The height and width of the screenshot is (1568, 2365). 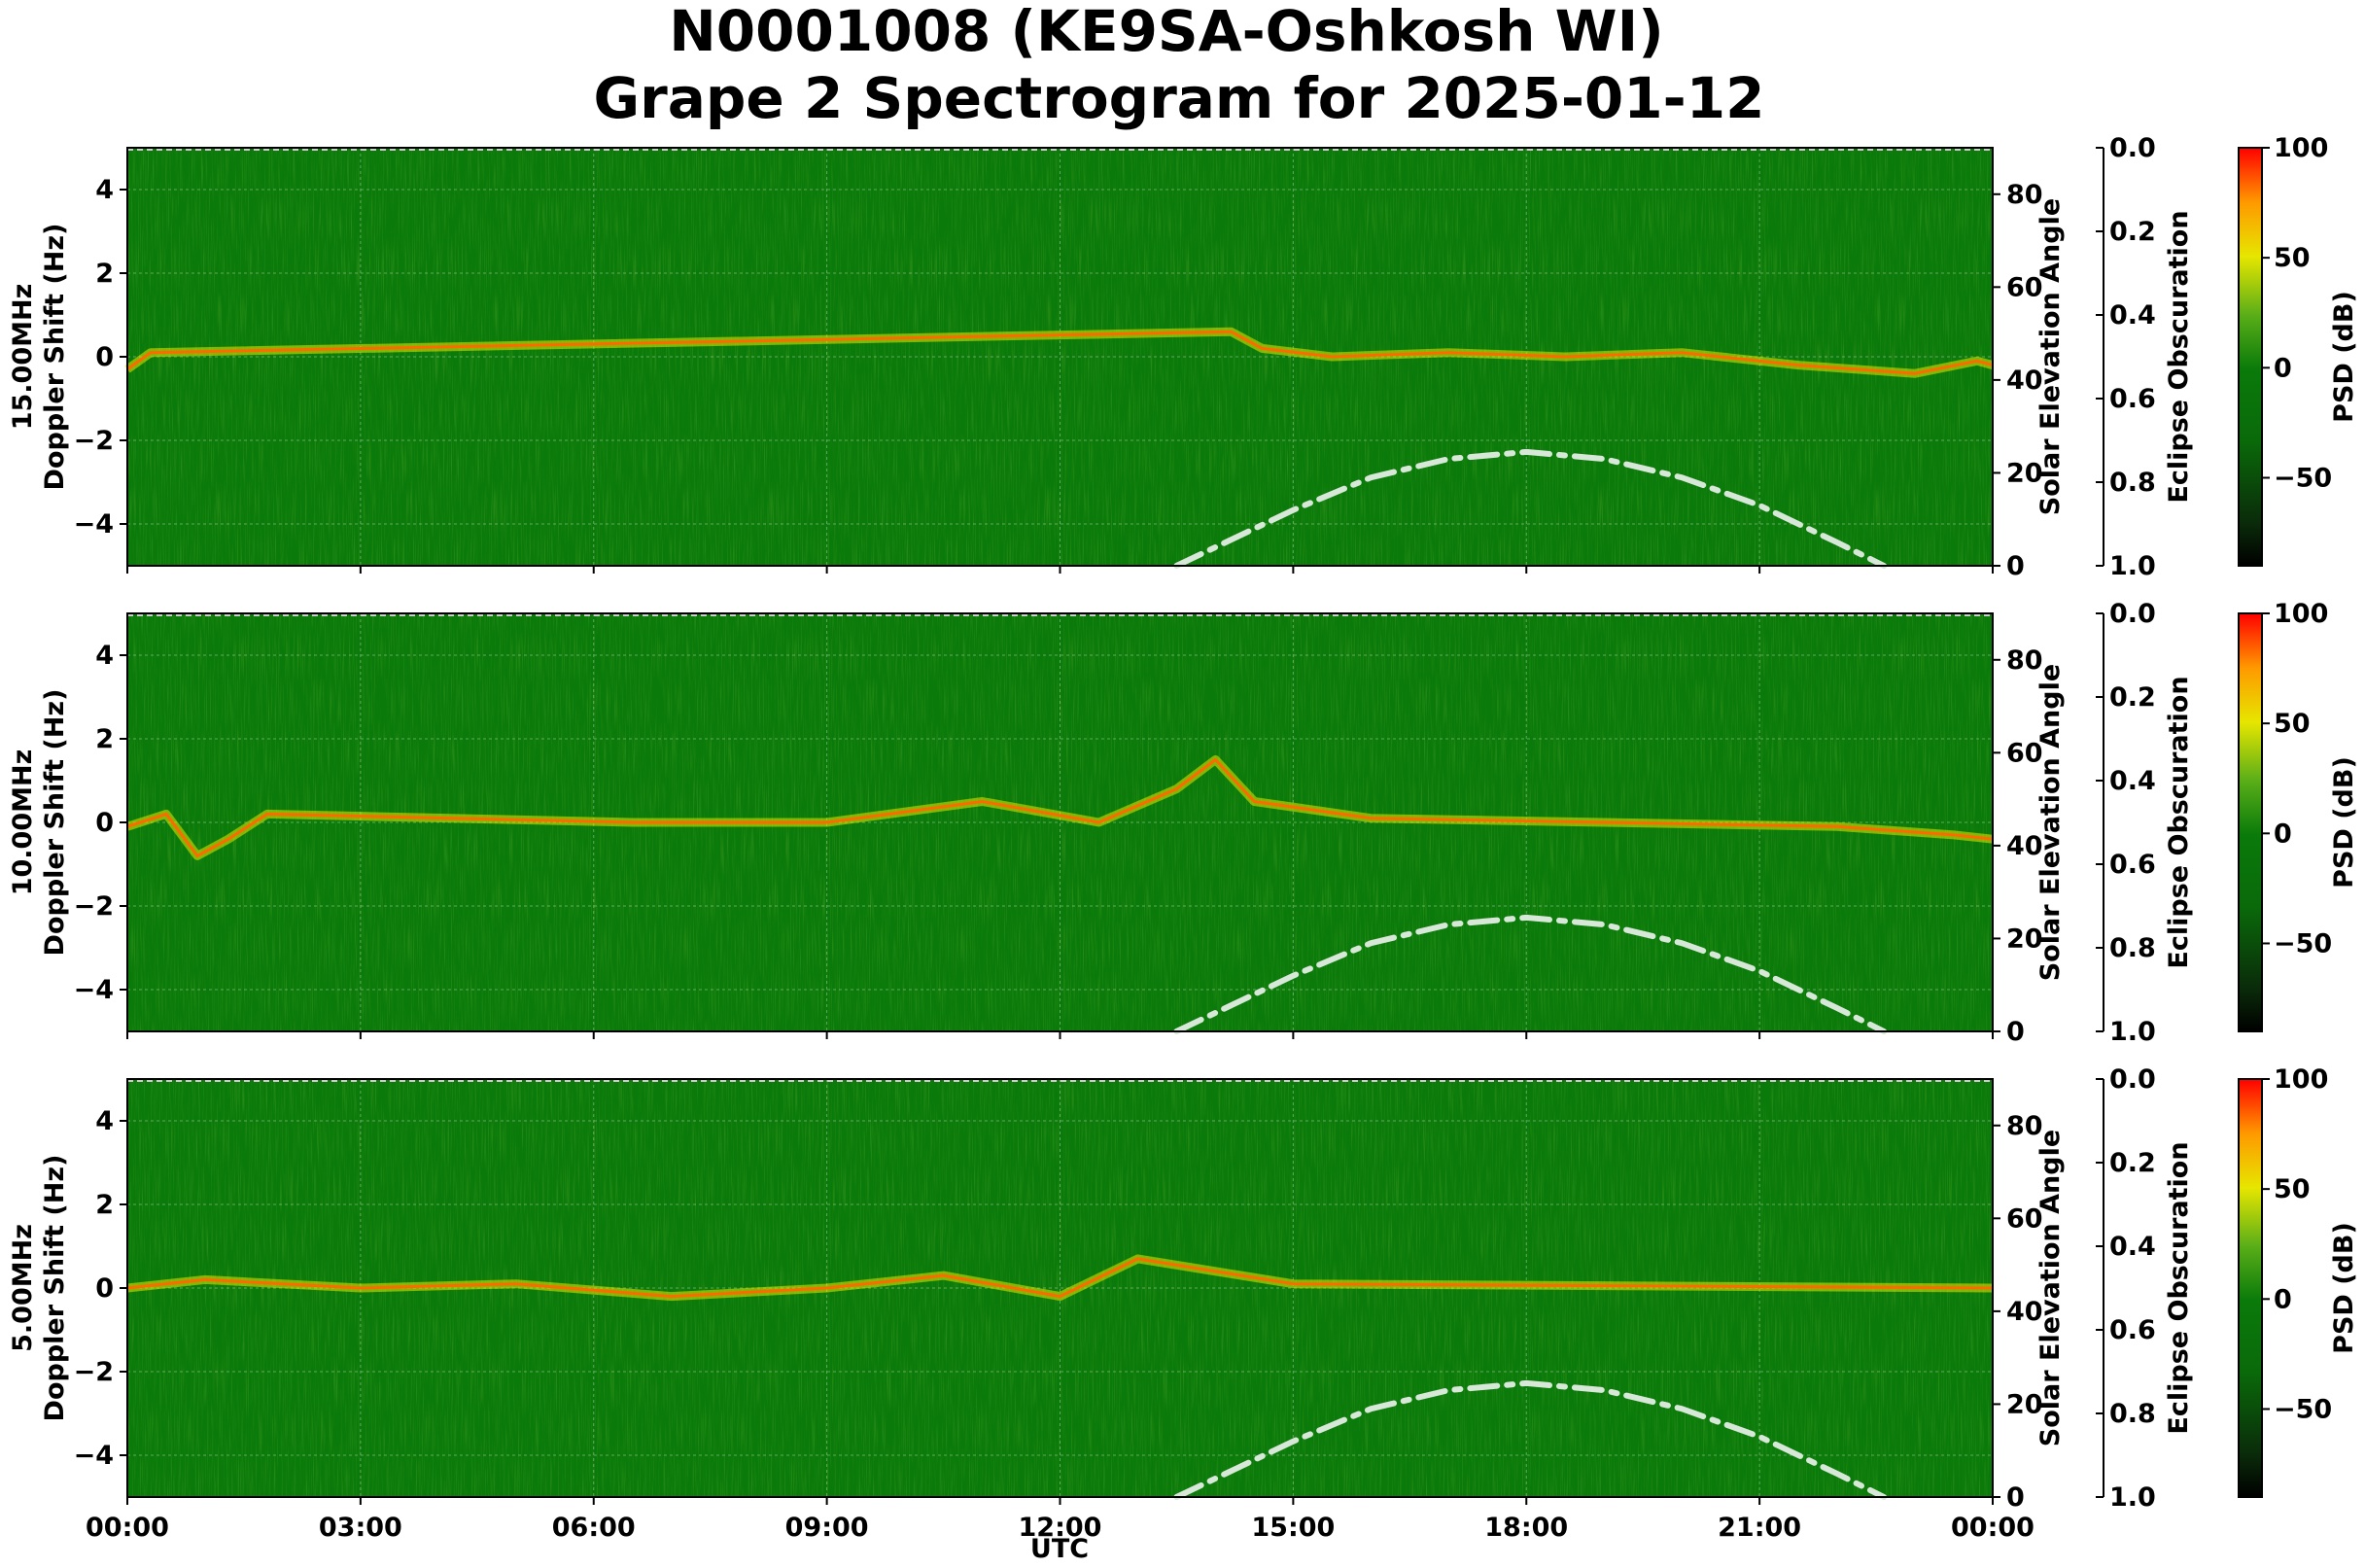 I want to click on chart-title-line1: N0001008 (KE9SA-Oshkosh WI), so click(x=1166, y=32).